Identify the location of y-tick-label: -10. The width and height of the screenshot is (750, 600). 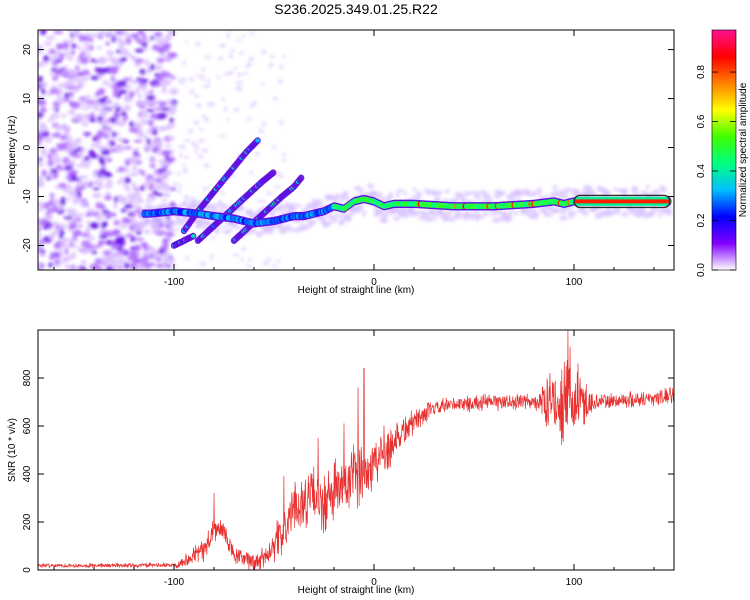
(27, 196).